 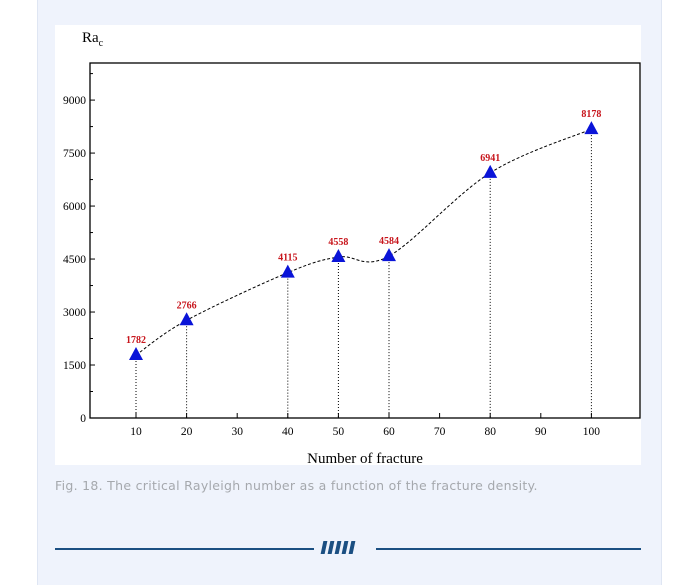 I want to click on y-axis-label: Rac, so click(x=93, y=39).